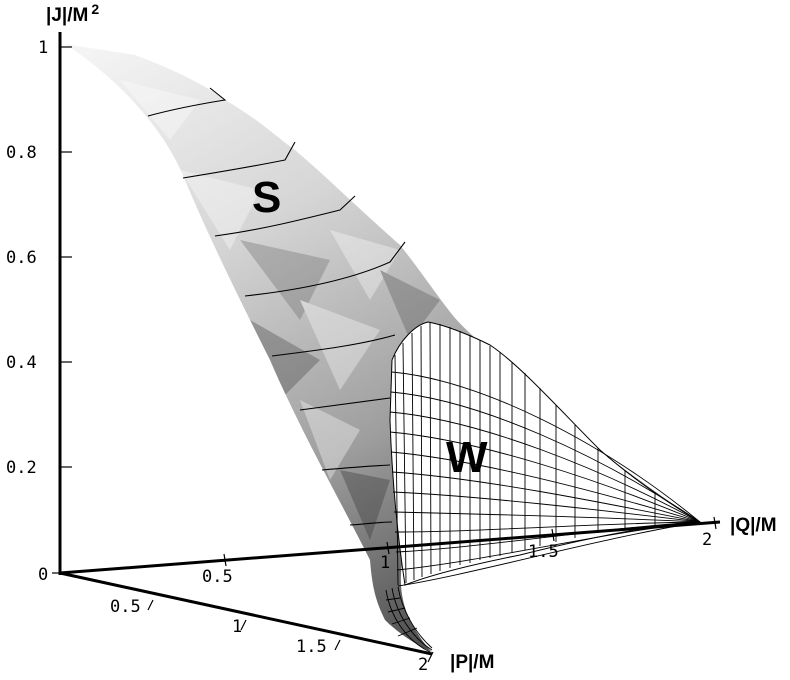 This screenshot has width=790, height=680. What do you see at coordinates (472, 662) in the screenshot?
I see `p-axis-label: |P|/M` at bounding box center [472, 662].